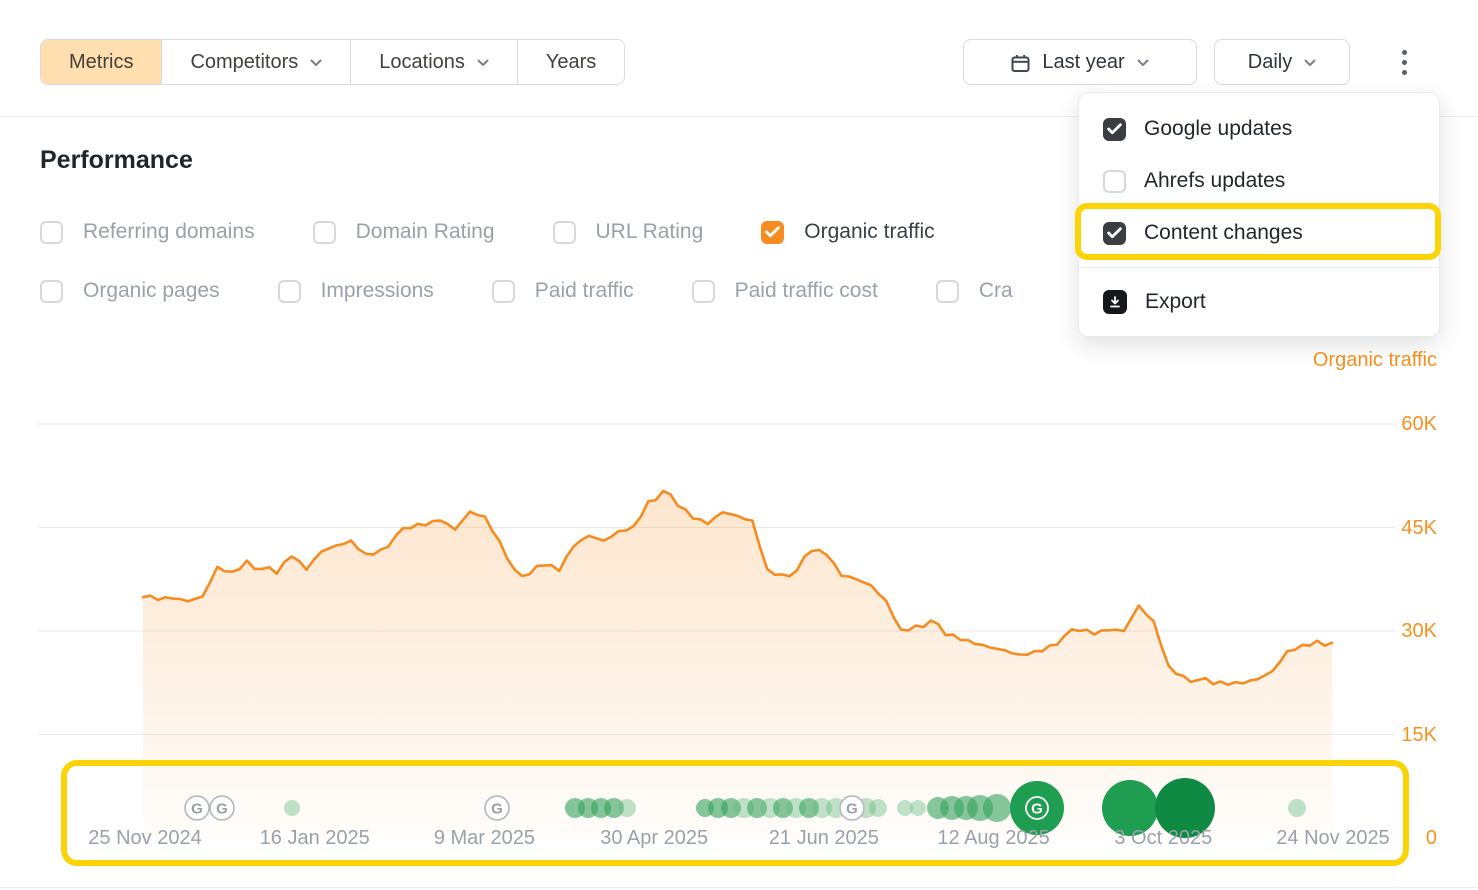 The width and height of the screenshot is (1478, 890). Describe the element at coordinates (503, 291) in the screenshot. I see `checkbox-paid-traffic` at that location.